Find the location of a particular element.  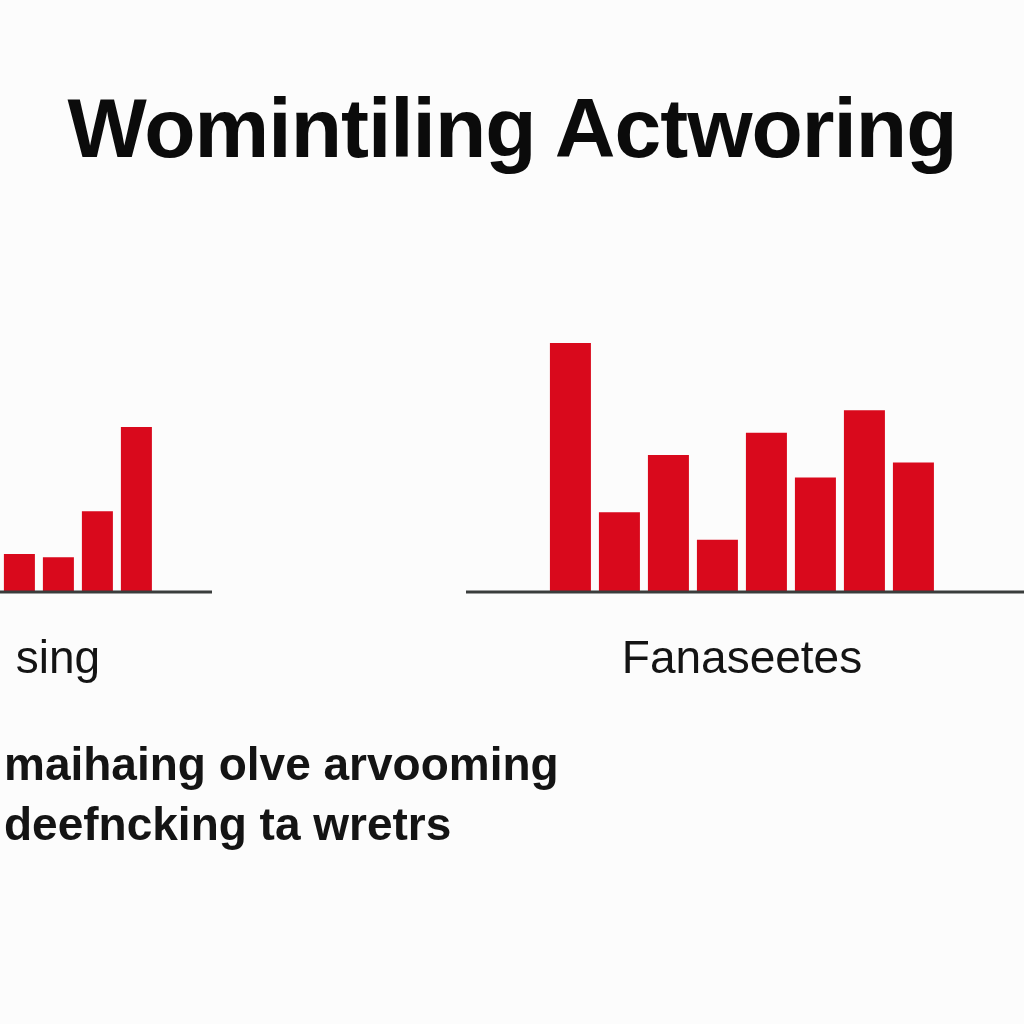

x-axis-title: Fanaseetes is located at coordinates (742, 657).